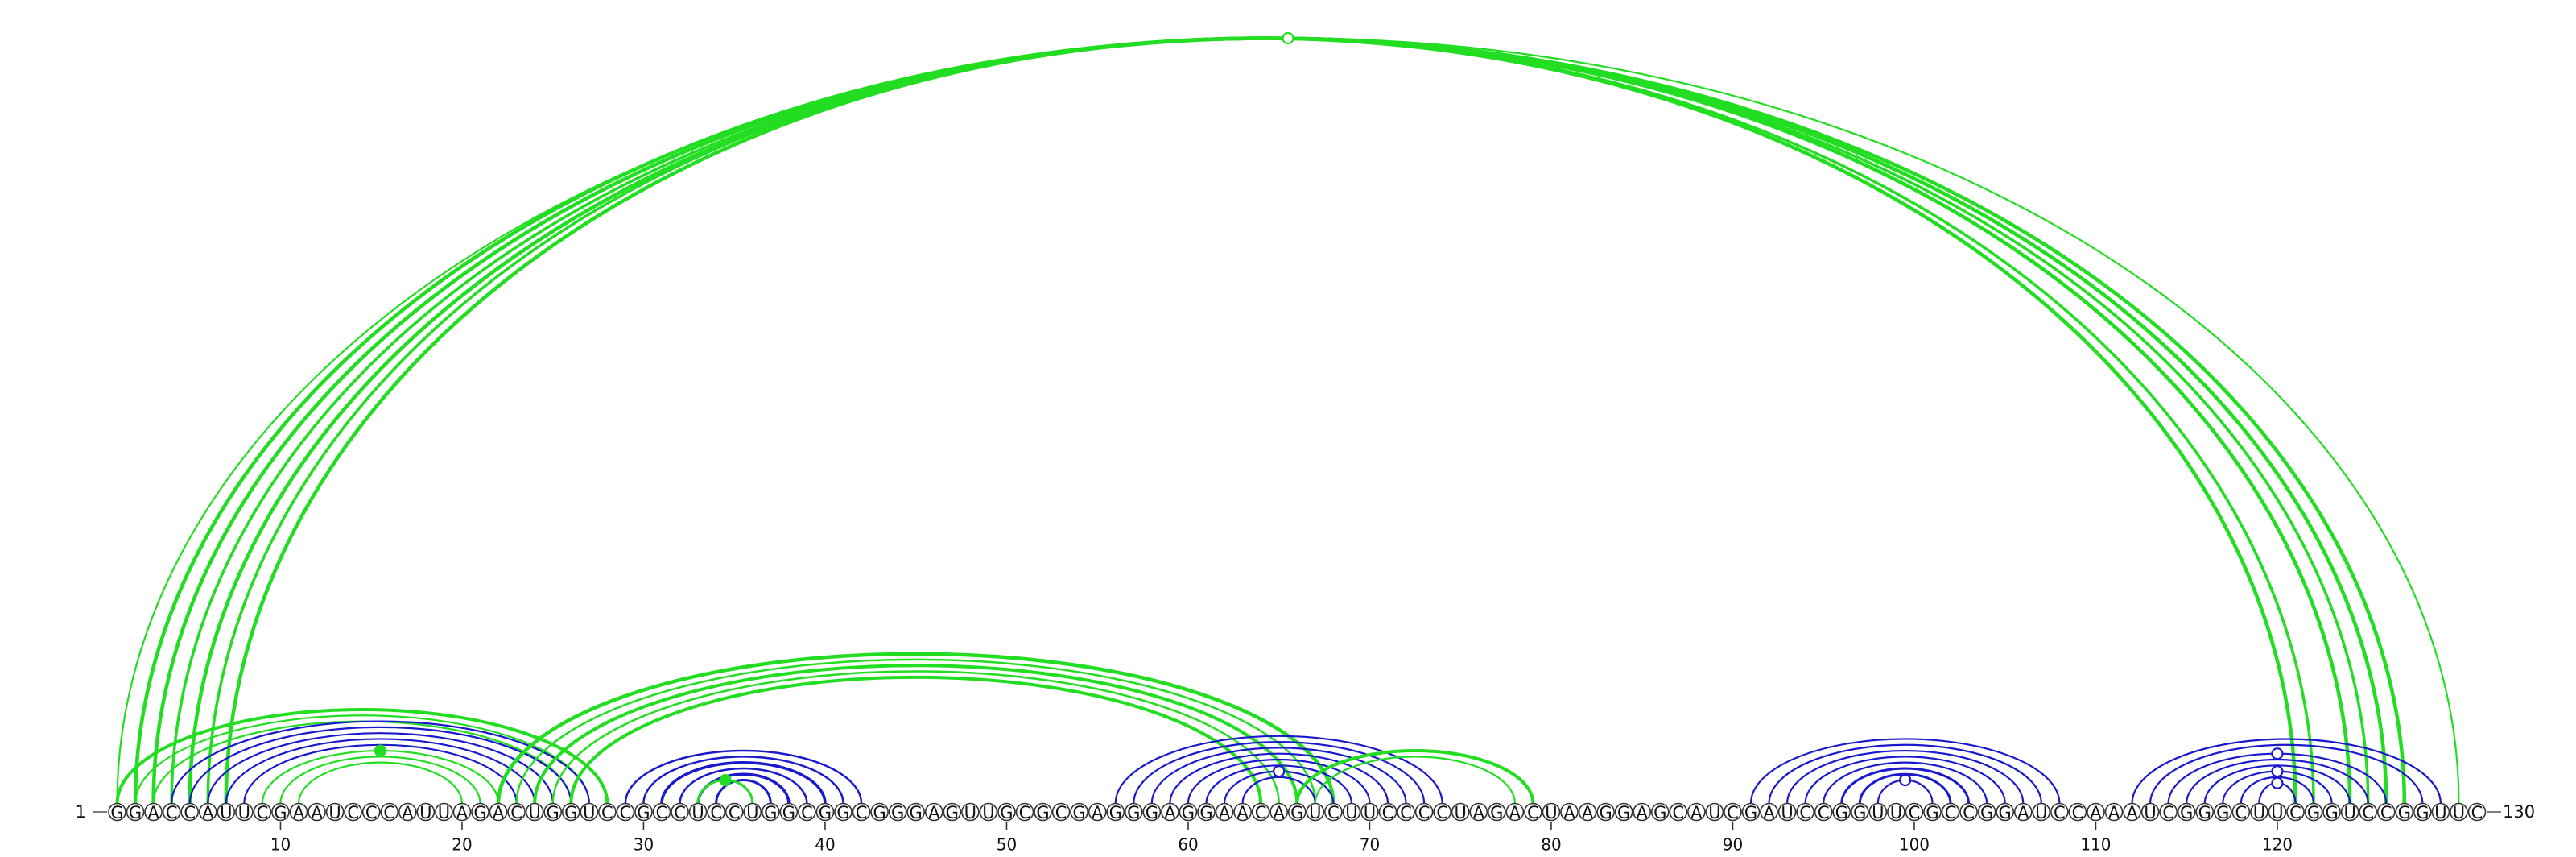 Image resolution: width=2576 pixels, height=857 pixels. Describe the element at coordinates (280, 845) in the screenshot. I see `tick-label: 10` at that location.